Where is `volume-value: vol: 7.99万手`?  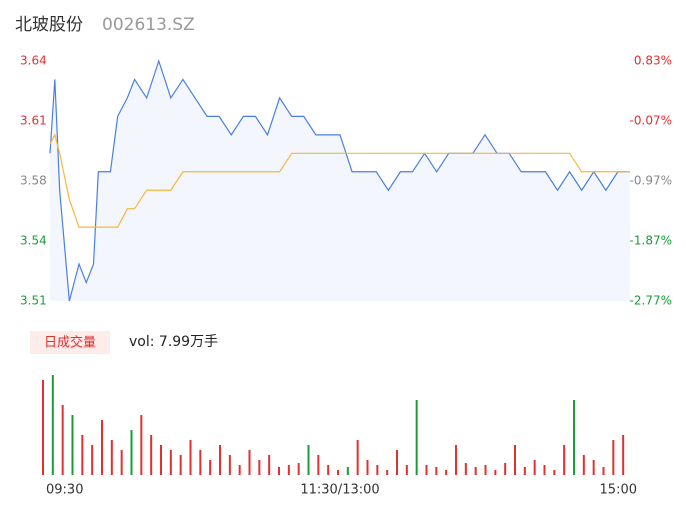 volume-value: vol: 7.99万手 is located at coordinates (173, 342).